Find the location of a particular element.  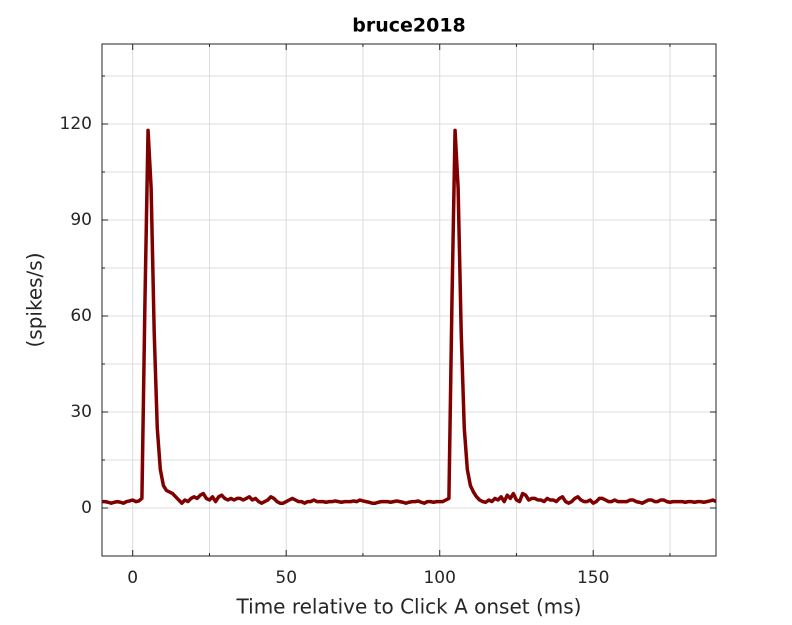

x-tick-label: 0 is located at coordinates (132, 578).